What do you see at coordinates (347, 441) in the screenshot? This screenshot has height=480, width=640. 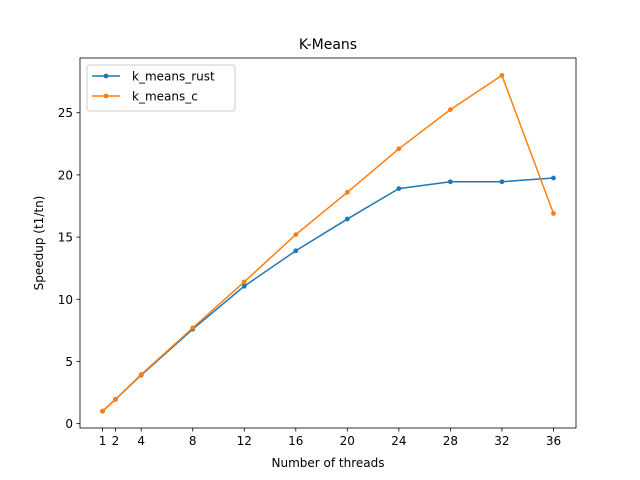 I see `x-tick-label: 20` at bounding box center [347, 441].